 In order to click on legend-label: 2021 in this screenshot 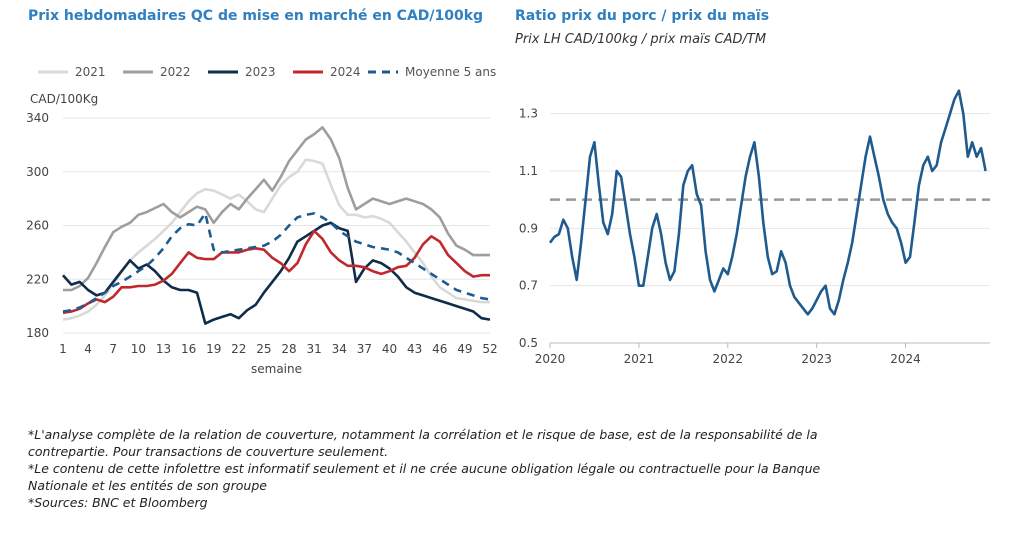, I will do `click(90, 72)`.